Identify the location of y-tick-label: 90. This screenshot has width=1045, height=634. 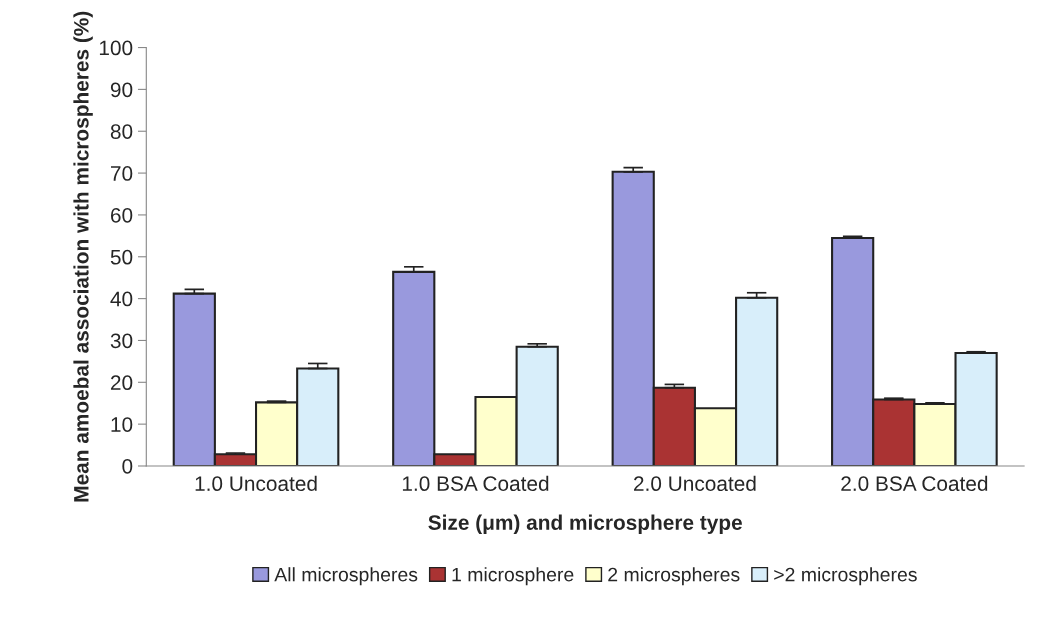
(121, 90).